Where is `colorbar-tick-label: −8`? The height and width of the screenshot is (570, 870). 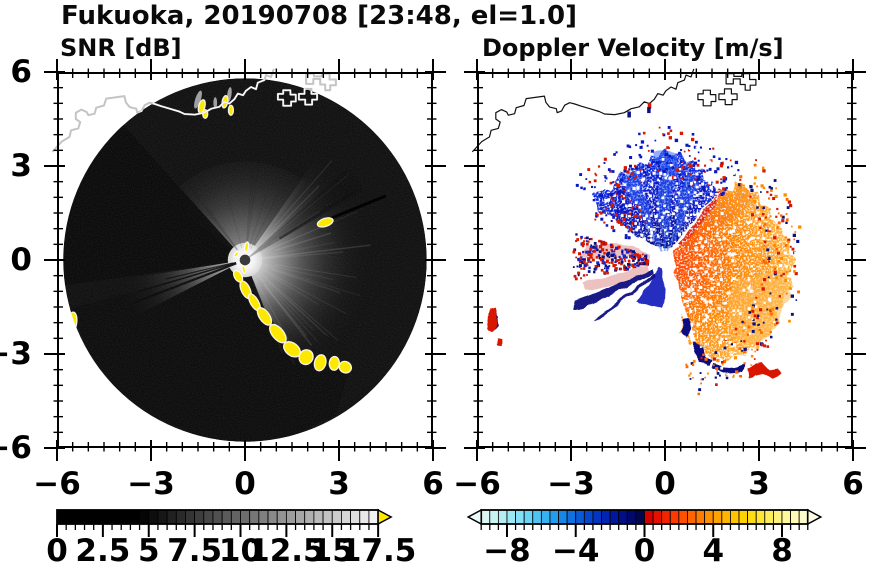
colorbar-tick-label: −8 is located at coordinates (507, 551).